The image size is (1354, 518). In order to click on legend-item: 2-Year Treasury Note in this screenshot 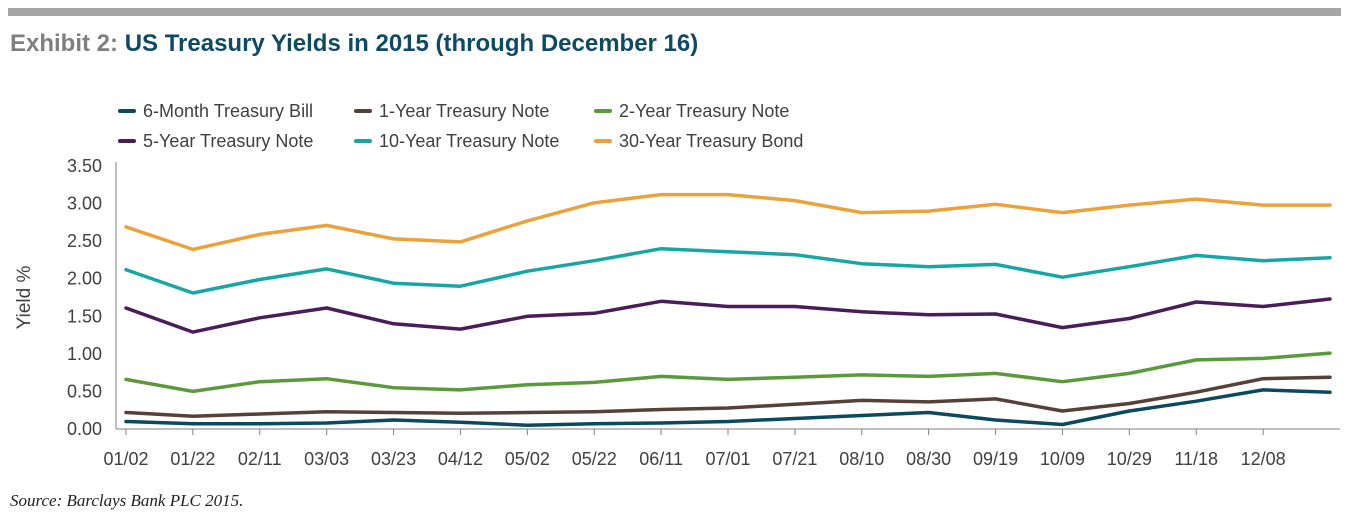, I will do `click(691, 111)`.